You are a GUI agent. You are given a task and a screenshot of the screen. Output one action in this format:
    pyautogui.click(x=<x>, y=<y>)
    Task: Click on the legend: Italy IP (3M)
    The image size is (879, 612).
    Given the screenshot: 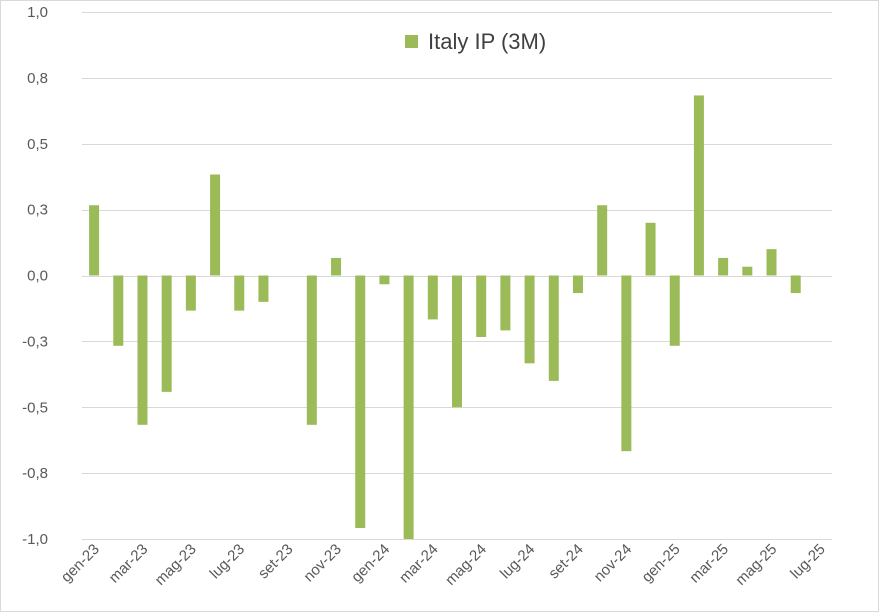 What is the action you would take?
    pyautogui.click(x=475, y=41)
    